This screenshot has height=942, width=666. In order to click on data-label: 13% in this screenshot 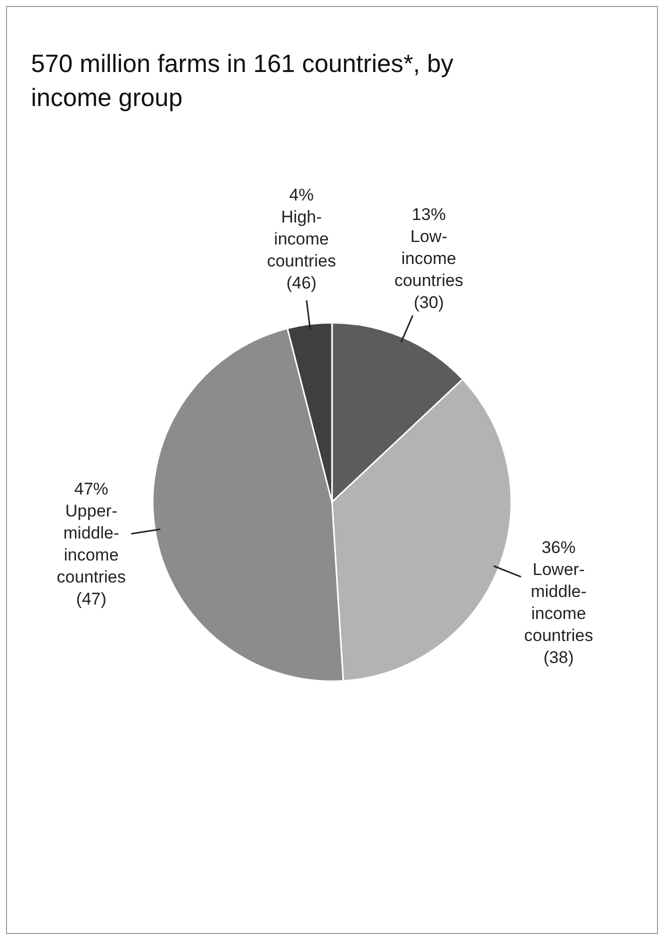, I will do `click(429, 214)`.